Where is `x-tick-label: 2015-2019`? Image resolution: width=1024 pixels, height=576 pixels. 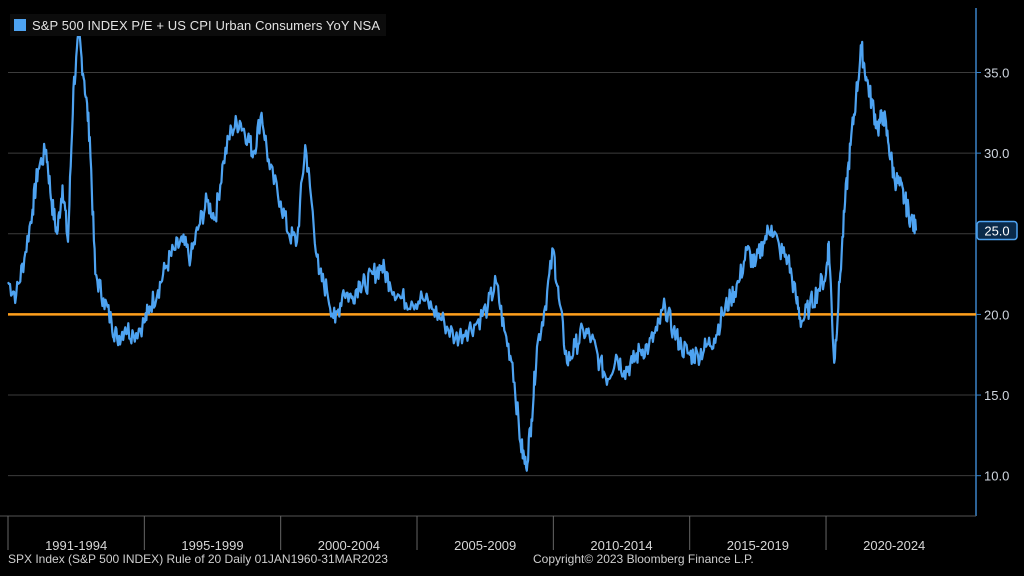 x-tick-label: 2015-2019 is located at coordinates (758, 545).